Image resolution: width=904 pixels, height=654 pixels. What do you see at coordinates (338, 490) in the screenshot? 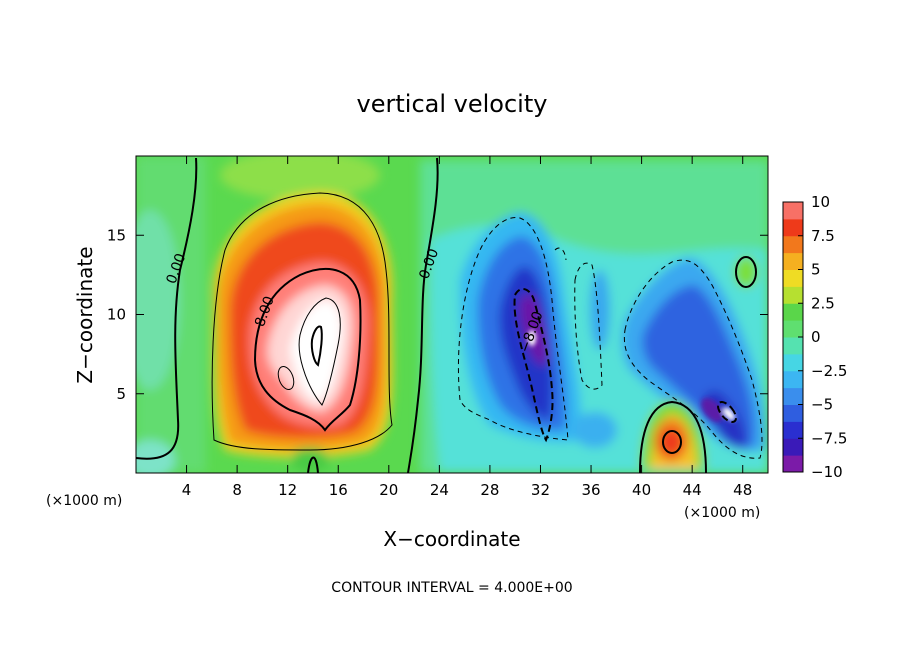
I see `x-tick-label: 16` at bounding box center [338, 490].